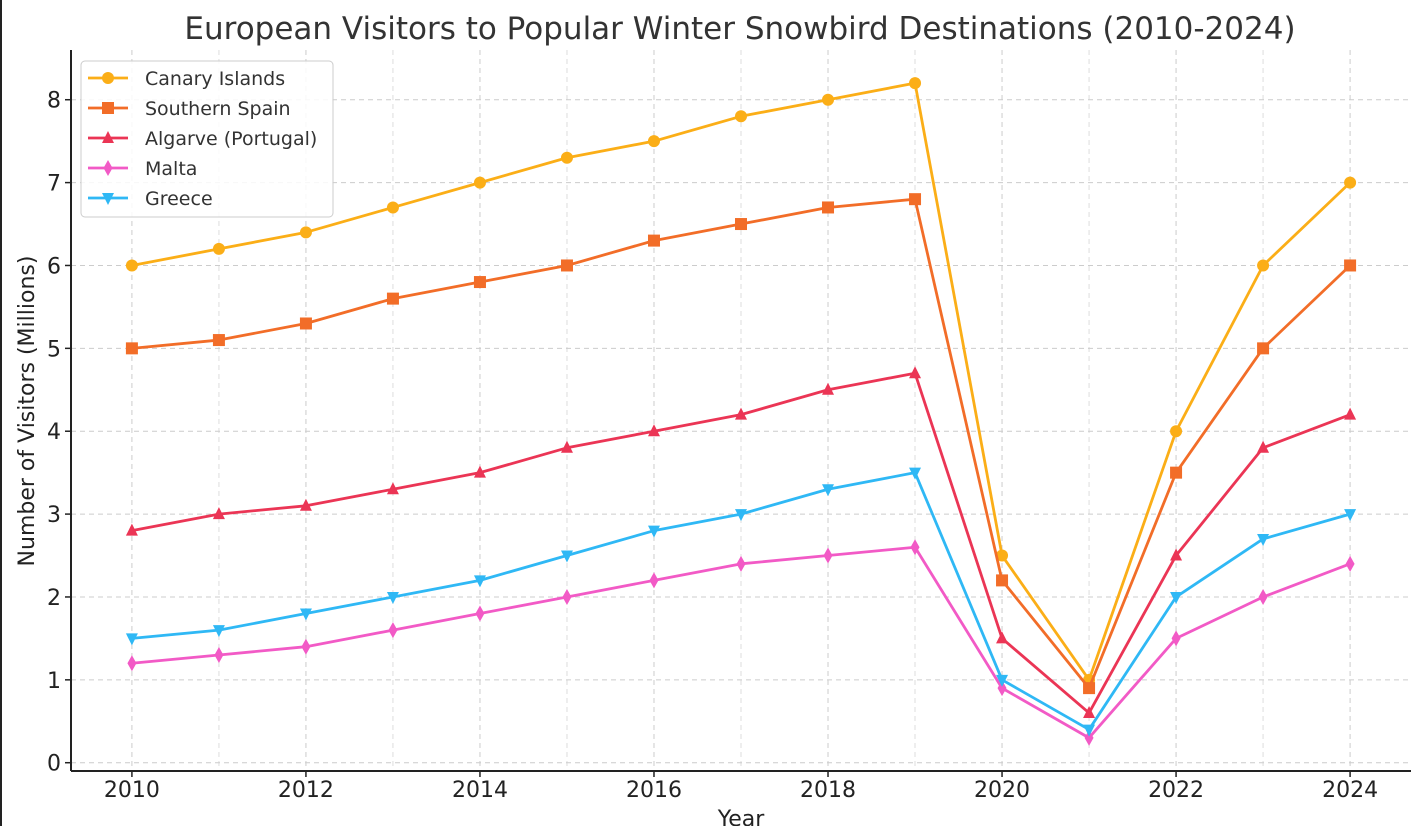 The height and width of the screenshot is (826, 1424). What do you see at coordinates (215, 79) in the screenshot?
I see `legend-label: Canary Islands` at bounding box center [215, 79].